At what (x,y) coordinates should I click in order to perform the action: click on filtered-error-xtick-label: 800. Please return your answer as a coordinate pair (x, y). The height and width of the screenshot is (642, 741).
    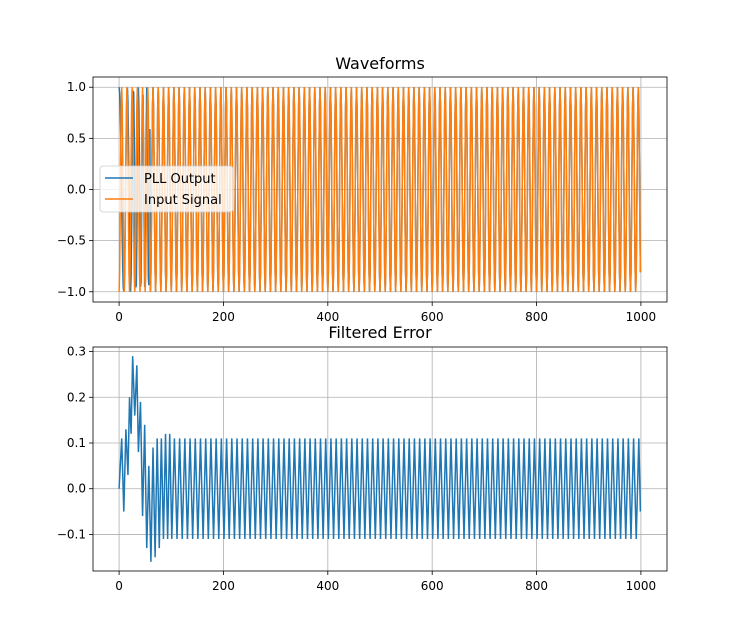
    Looking at the image, I should click on (536, 586).